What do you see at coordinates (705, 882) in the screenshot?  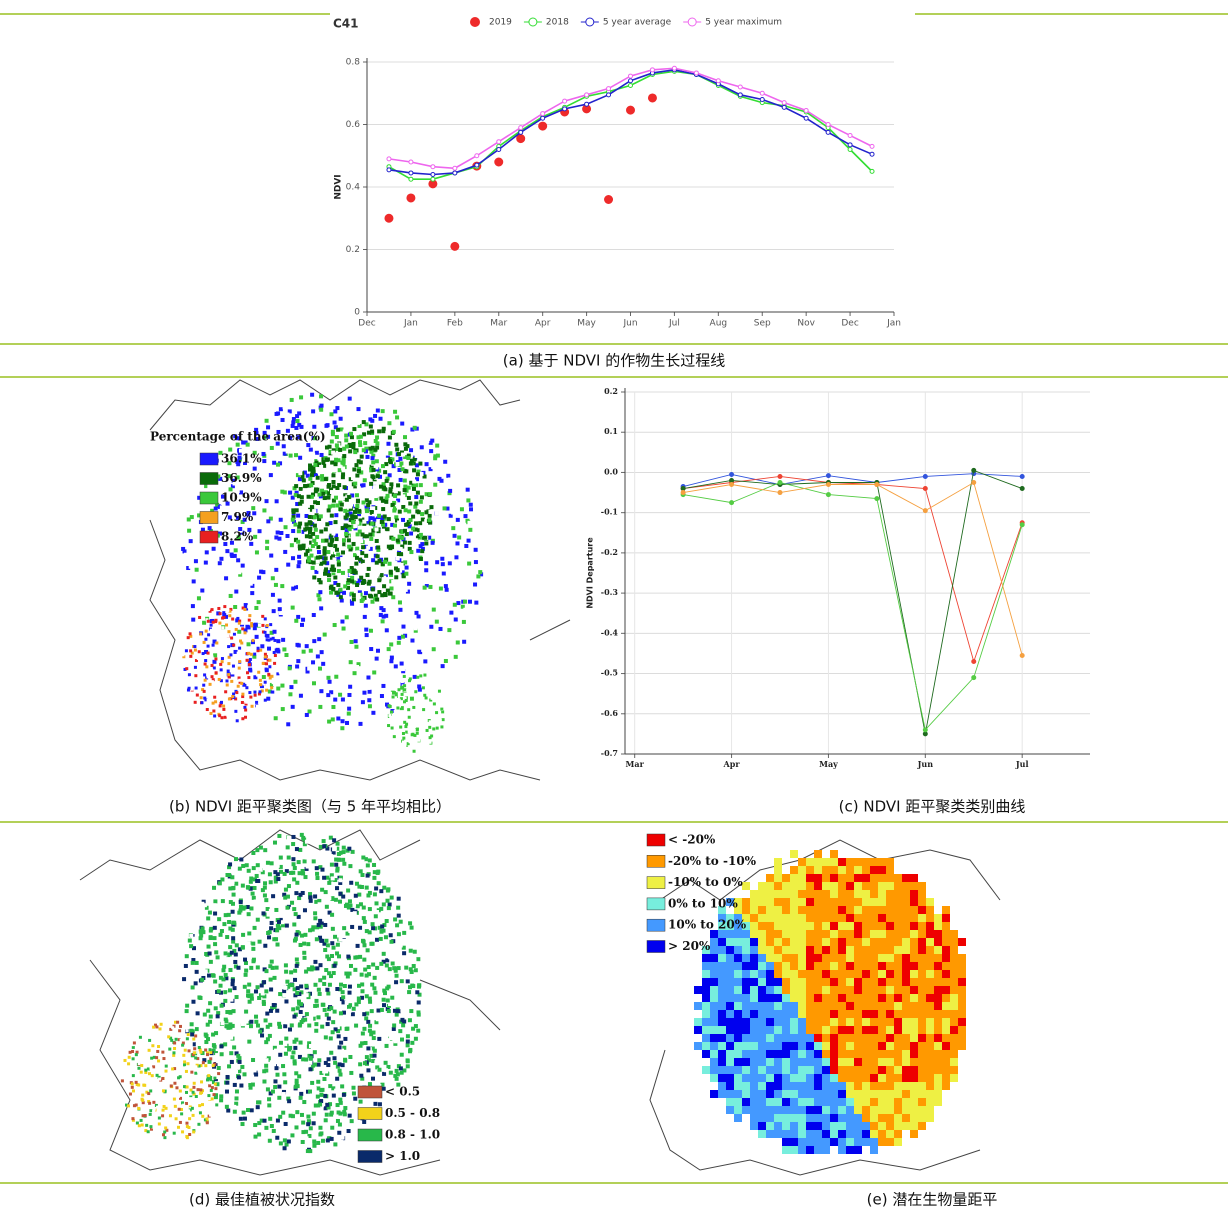 I see `legend-label: -10% to 0%` at bounding box center [705, 882].